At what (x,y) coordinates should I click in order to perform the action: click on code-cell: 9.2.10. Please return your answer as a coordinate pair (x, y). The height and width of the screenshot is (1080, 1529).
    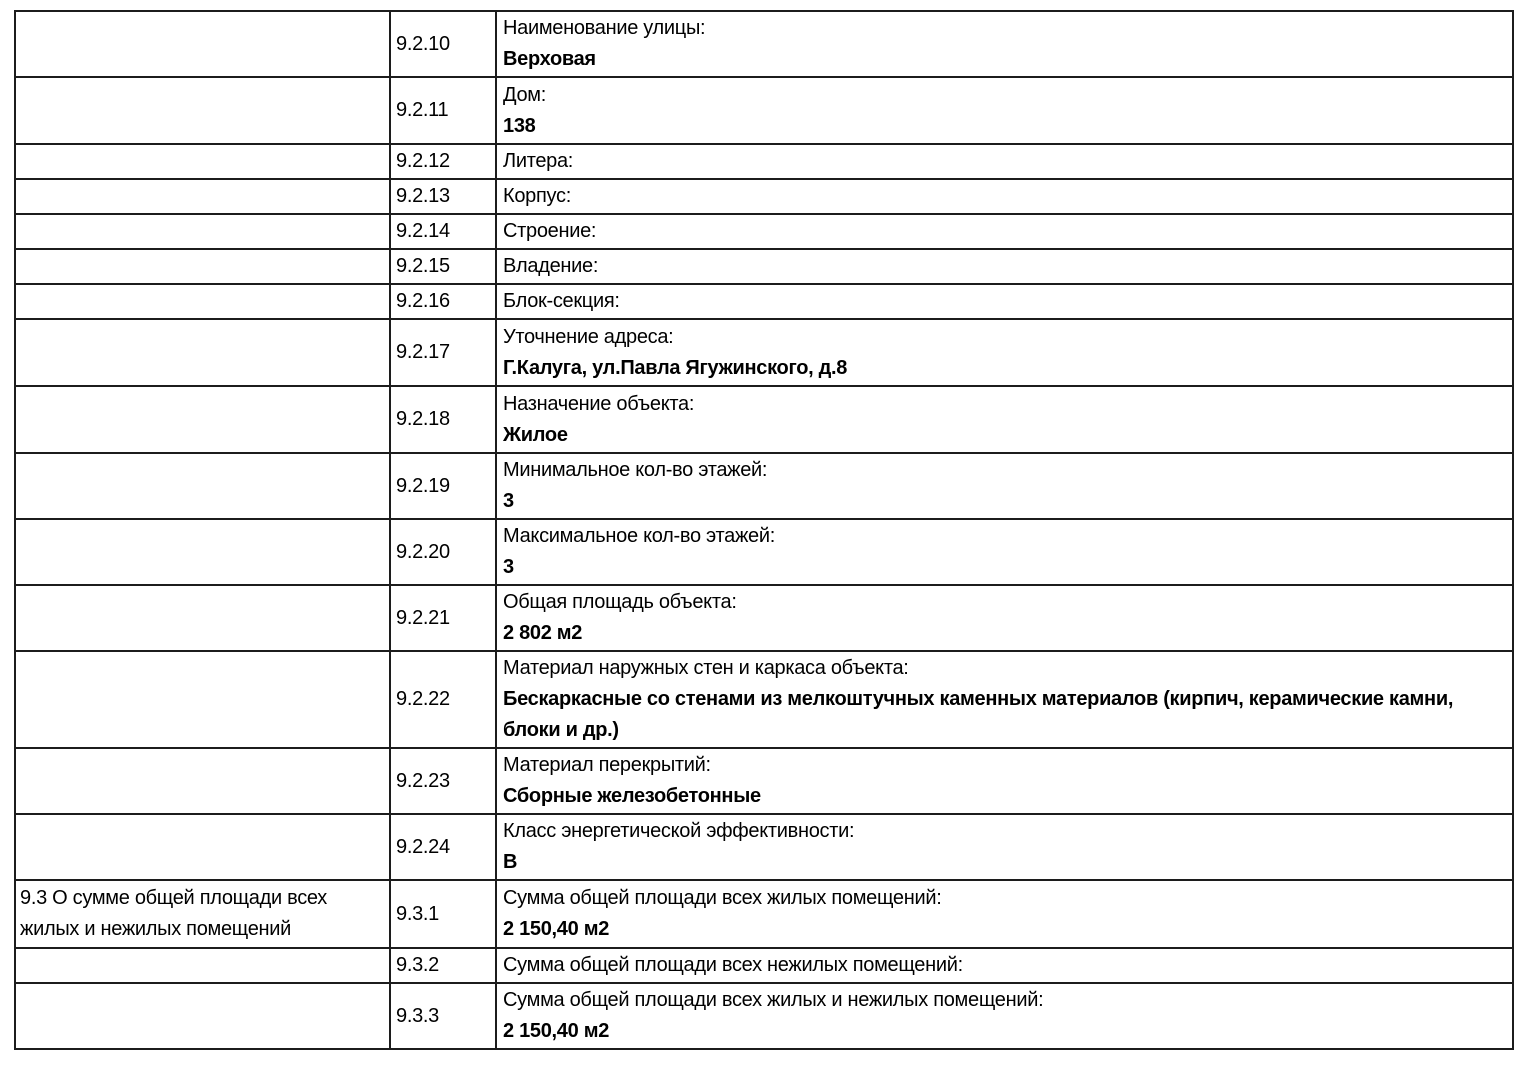
    Looking at the image, I should click on (443, 44).